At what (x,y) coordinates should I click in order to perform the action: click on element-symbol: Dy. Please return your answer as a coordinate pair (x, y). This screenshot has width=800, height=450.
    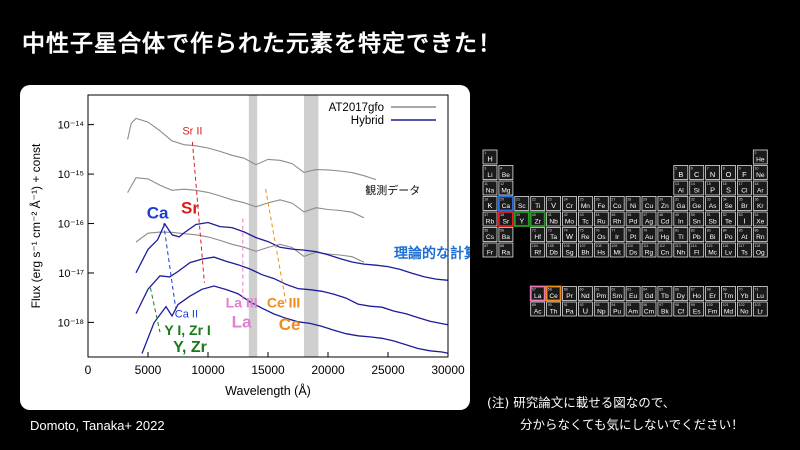
    Looking at the image, I should click on (681, 296).